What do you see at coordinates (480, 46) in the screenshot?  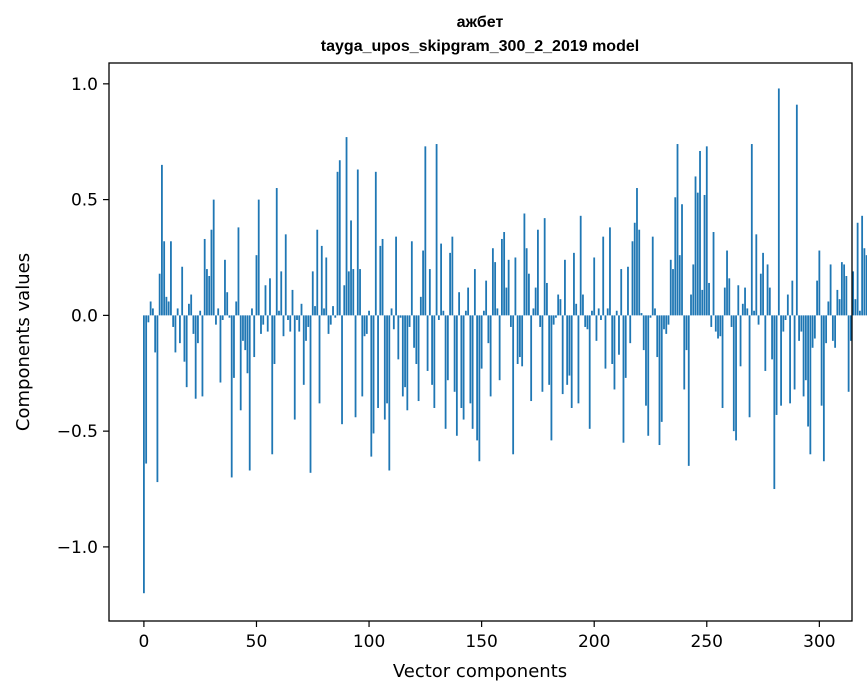 I see `chart-subtitle: tayga_upos_skipgram_300_2_2019 model` at bounding box center [480, 46].